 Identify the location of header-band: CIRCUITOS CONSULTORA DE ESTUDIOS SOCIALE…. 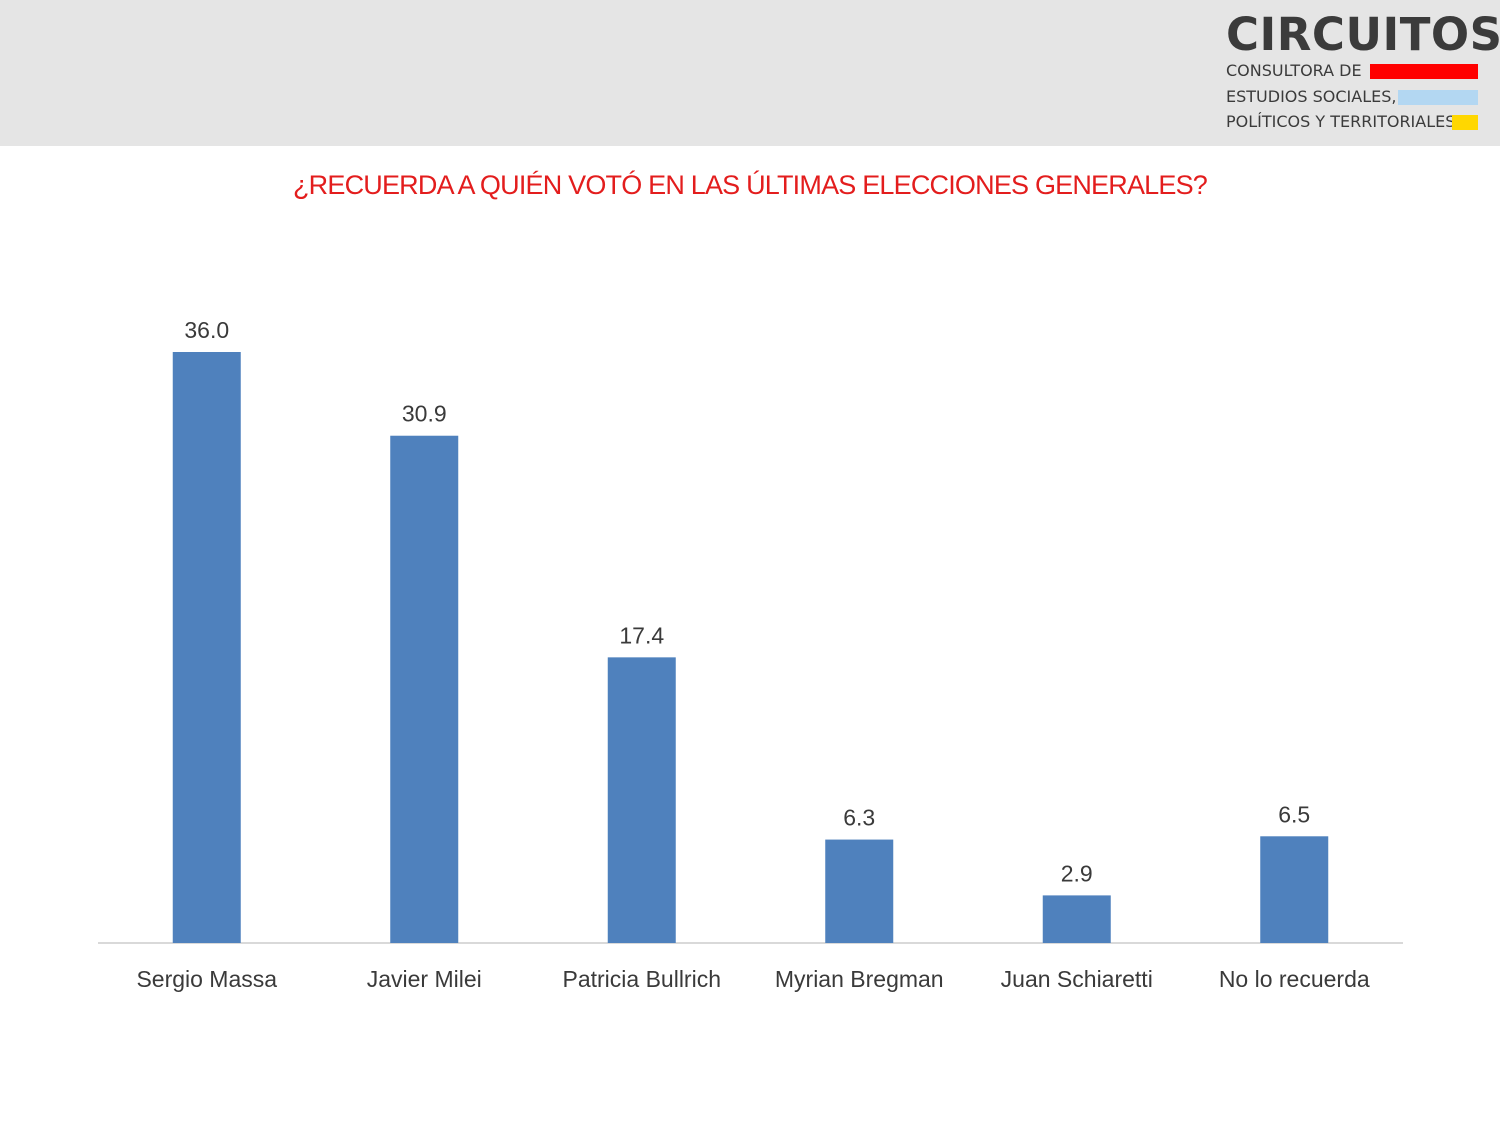
(750, 73).